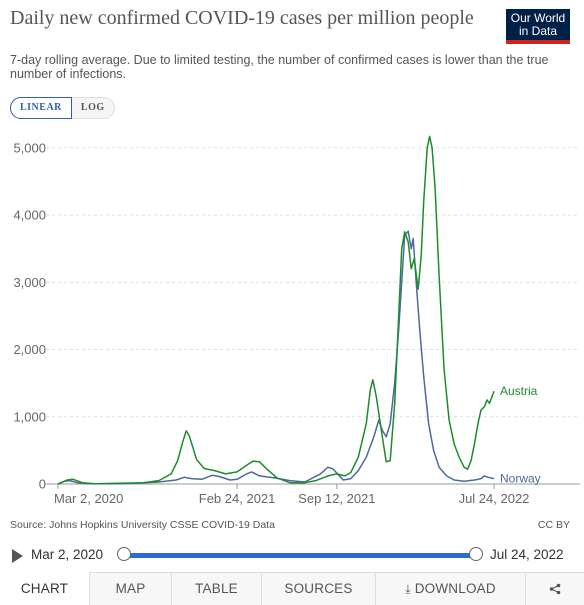  I want to click on timeline-start-label: Mar 2, 2020, so click(67, 554).